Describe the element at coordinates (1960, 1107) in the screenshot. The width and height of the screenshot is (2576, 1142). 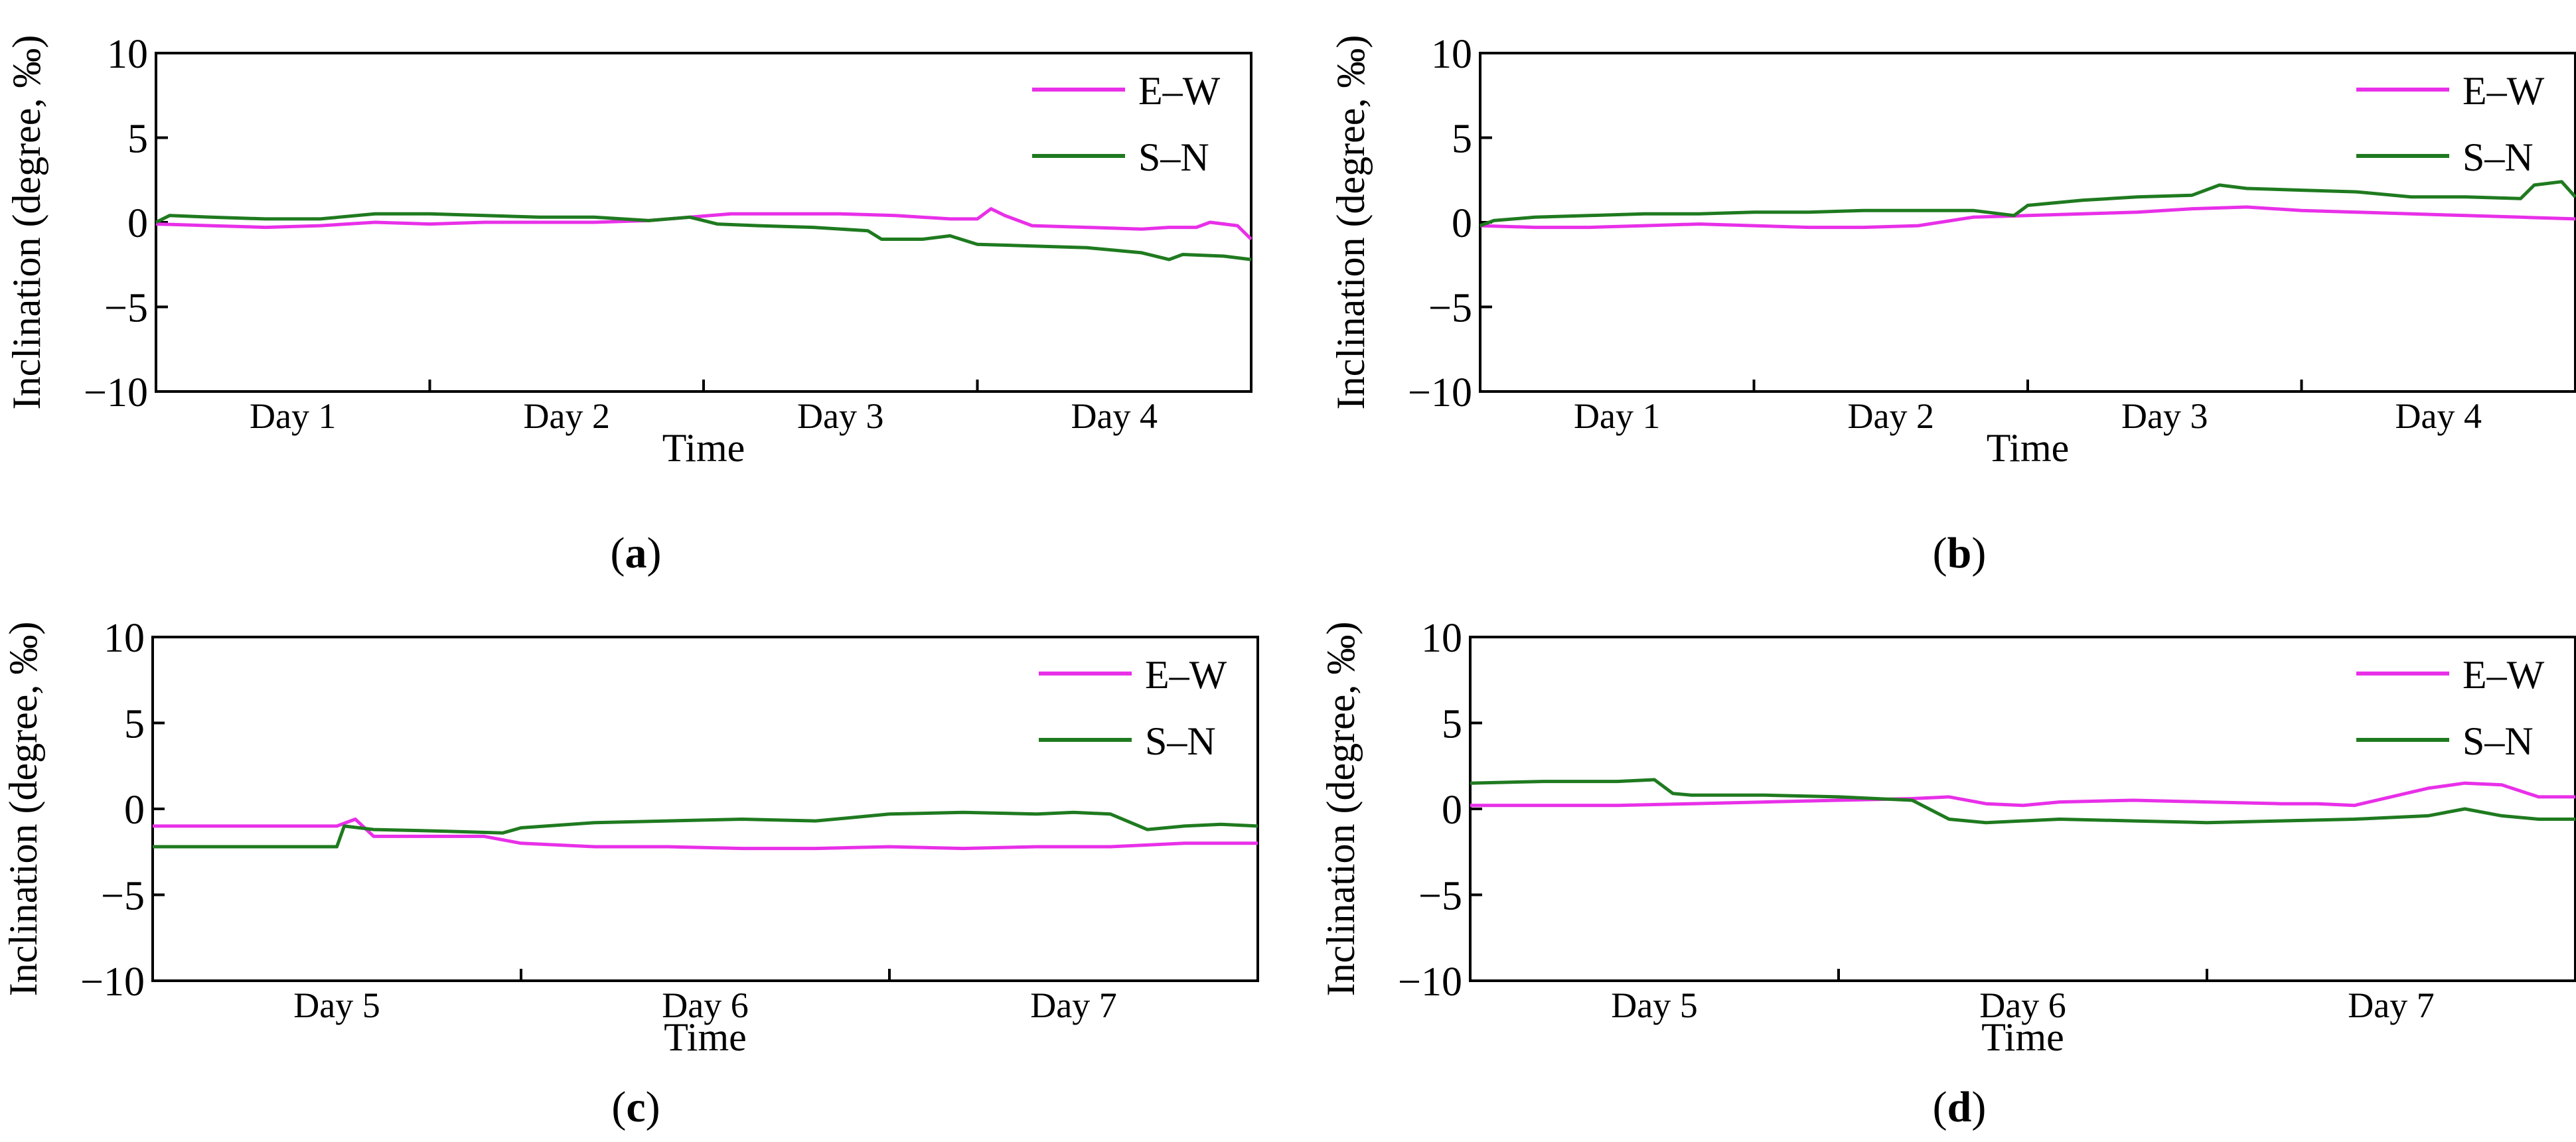
I see `panel-label: (d)` at that location.